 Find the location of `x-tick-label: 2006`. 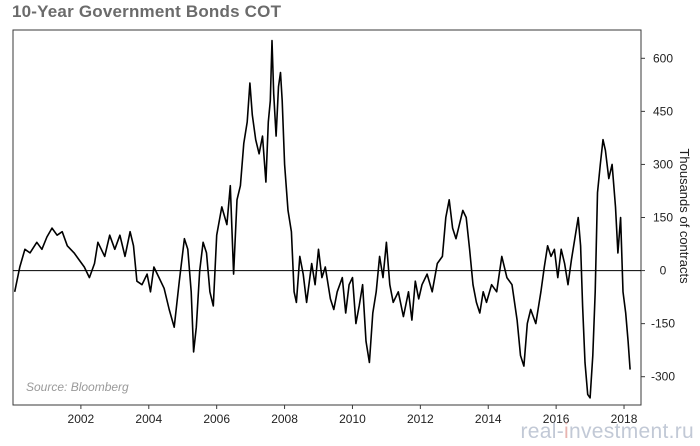

x-tick-label: 2006 is located at coordinates (216, 419).